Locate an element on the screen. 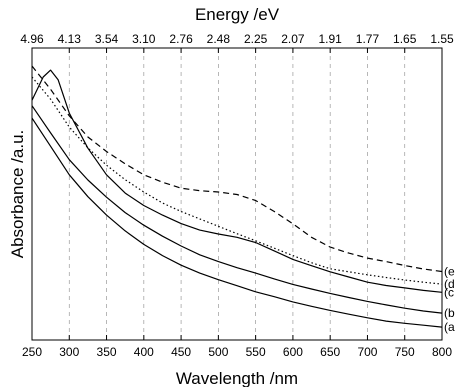  x-tick-label: 550 is located at coordinates (256, 352).